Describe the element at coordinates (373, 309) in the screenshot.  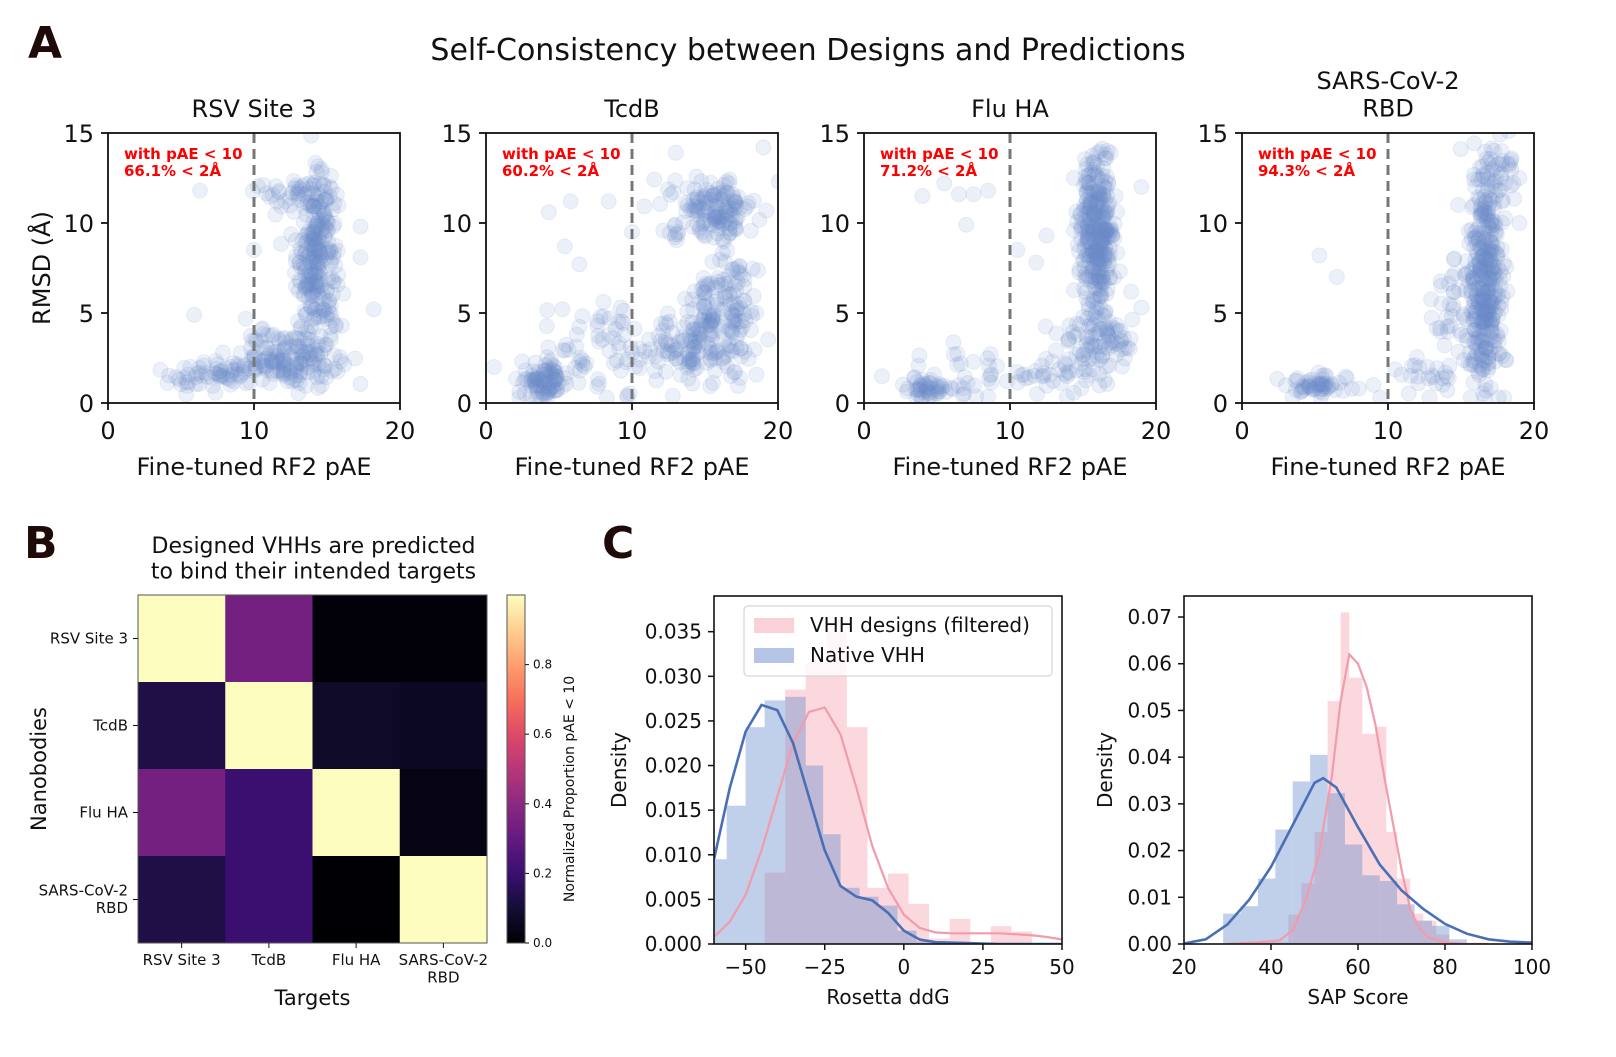
I see `scatter-point-outlier` at that location.